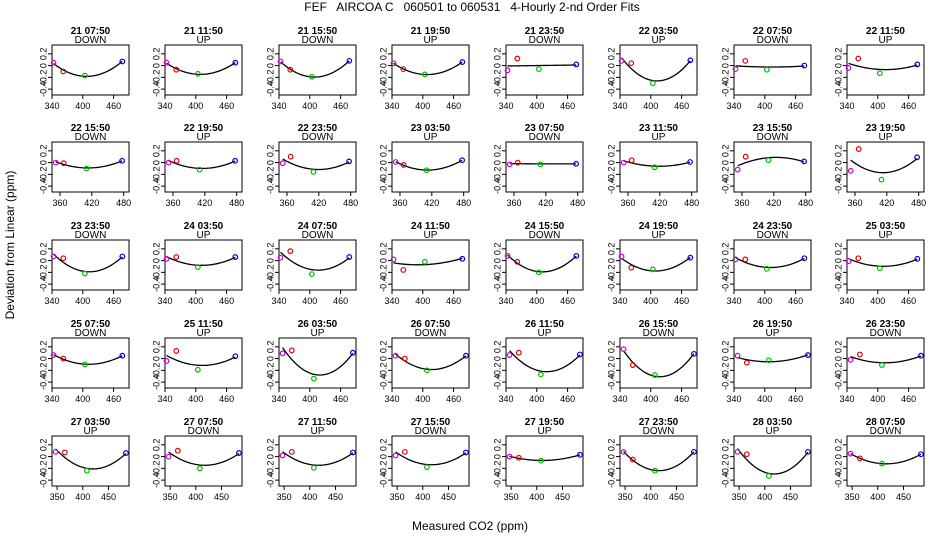 The image size is (936, 540). I want to click on panel-title: 23 11:50, so click(658, 128).